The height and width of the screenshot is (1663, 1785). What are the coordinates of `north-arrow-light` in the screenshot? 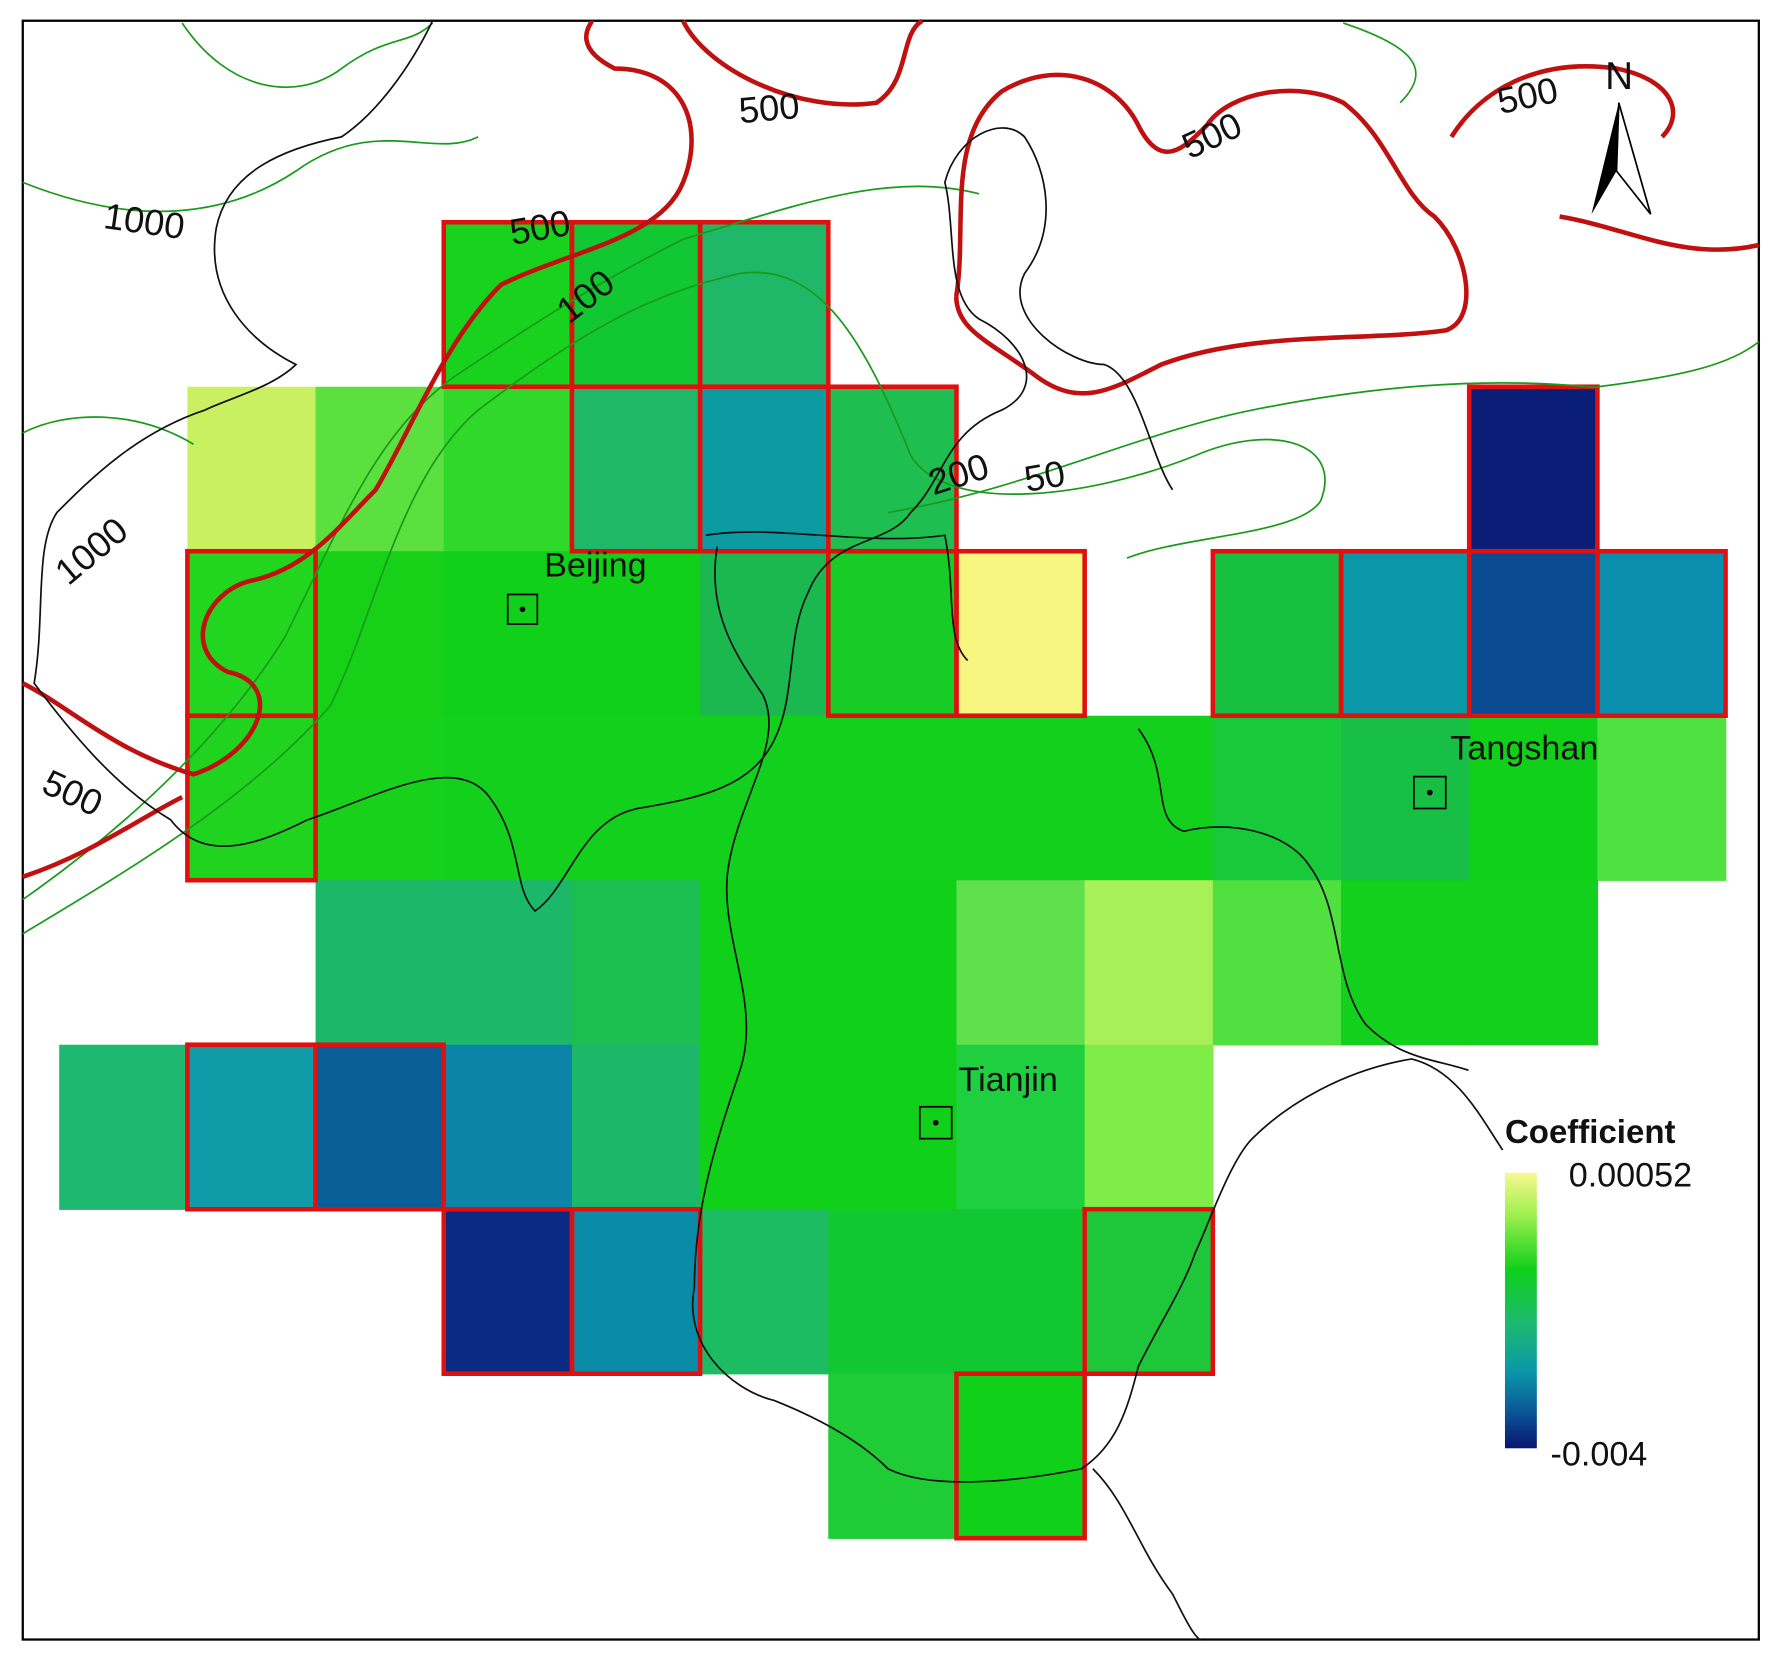 It's located at (1633, 158).